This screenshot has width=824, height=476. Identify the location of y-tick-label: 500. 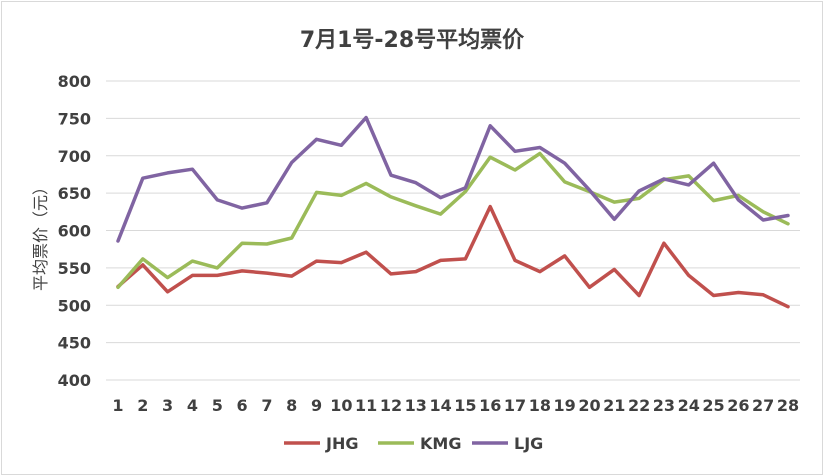
(74, 305).